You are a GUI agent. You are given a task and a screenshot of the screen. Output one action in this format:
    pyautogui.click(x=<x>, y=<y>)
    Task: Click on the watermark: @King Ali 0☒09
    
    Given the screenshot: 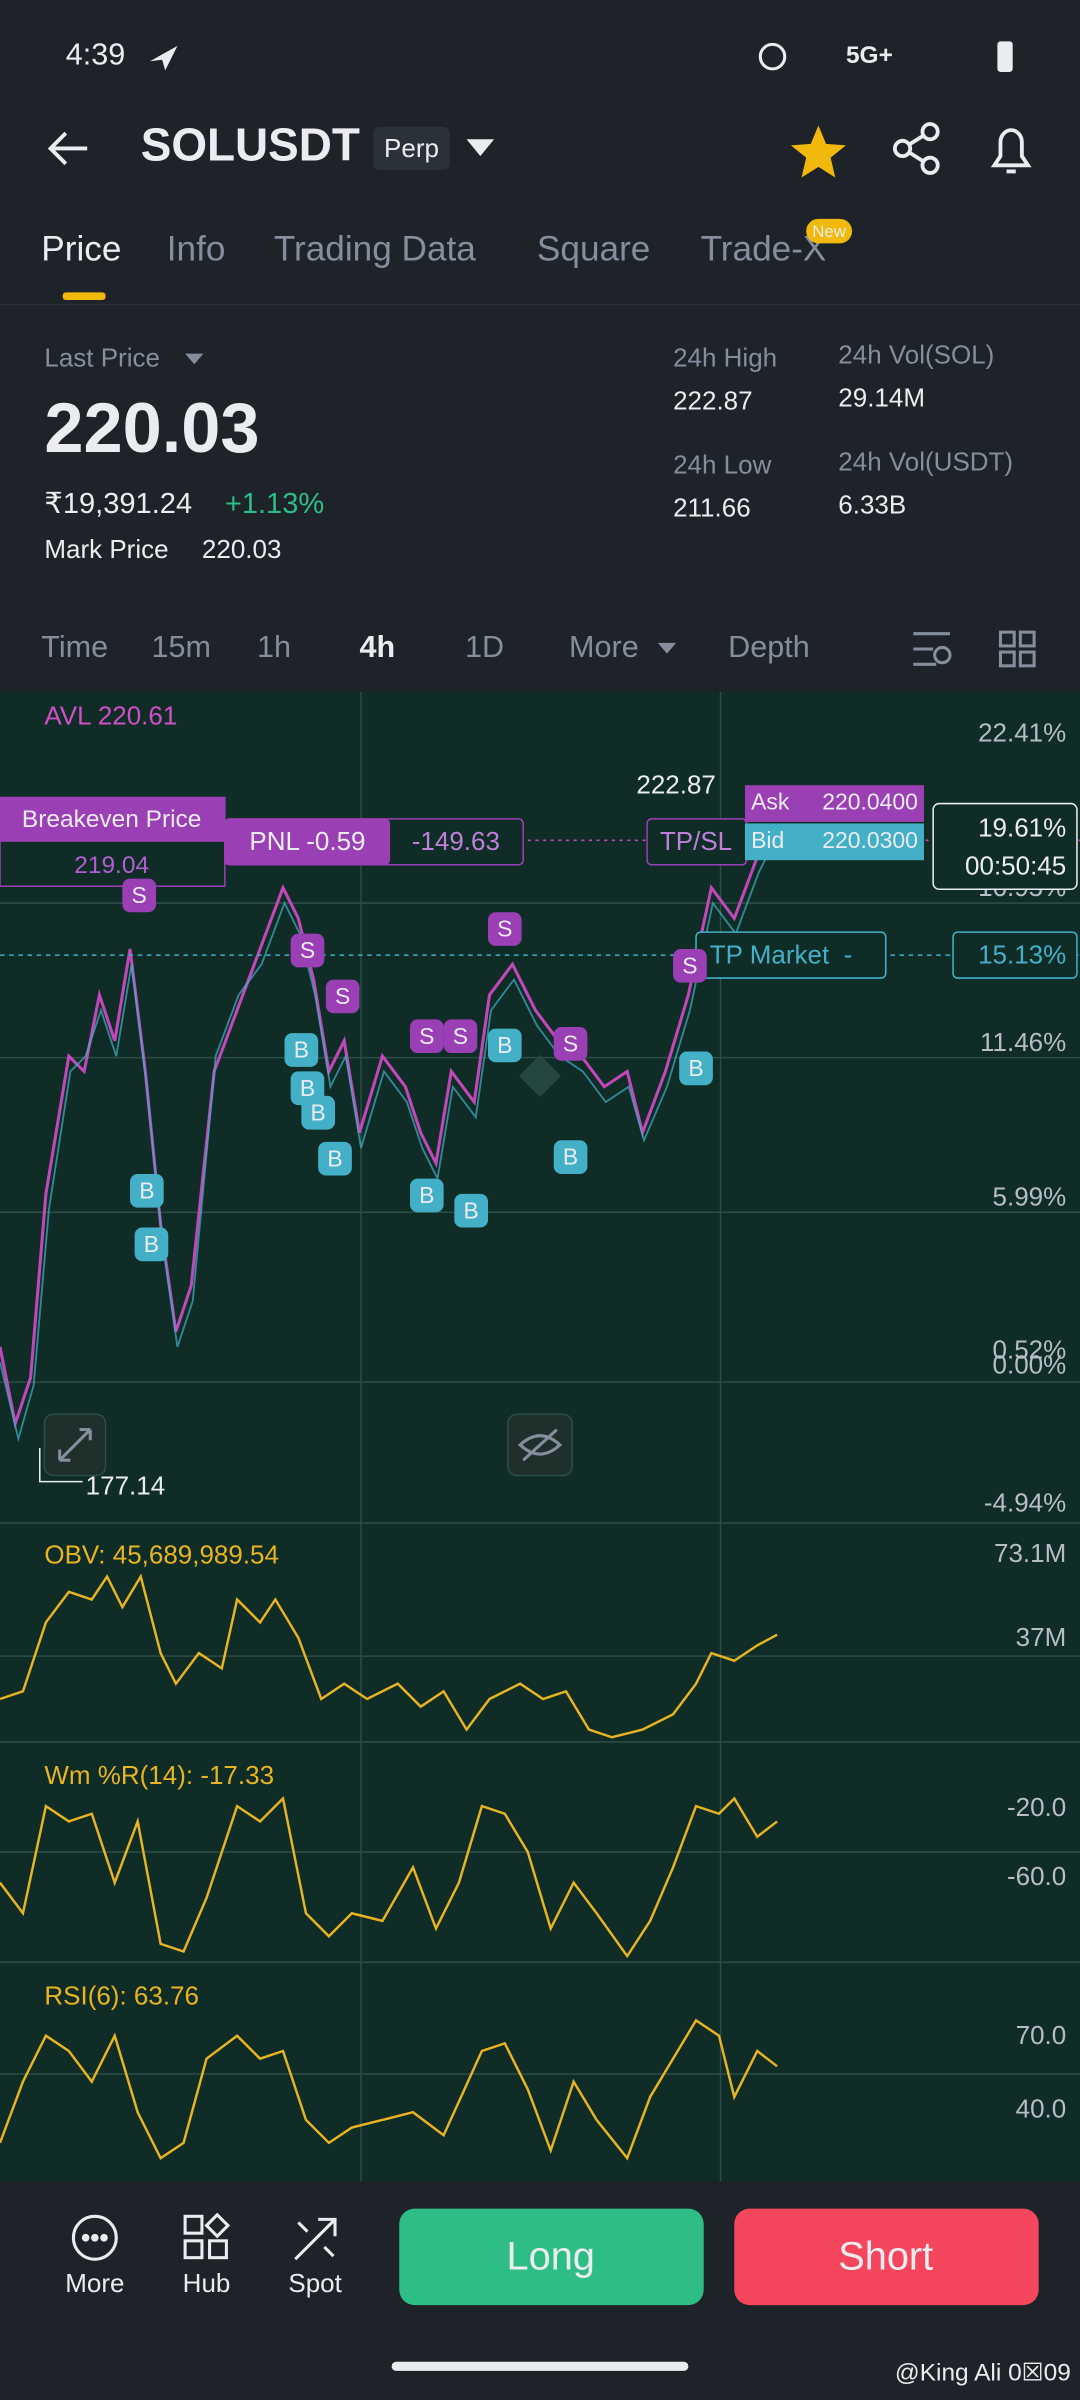 What is the action you would take?
    pyautogui.click(x=983, y=2372)
    